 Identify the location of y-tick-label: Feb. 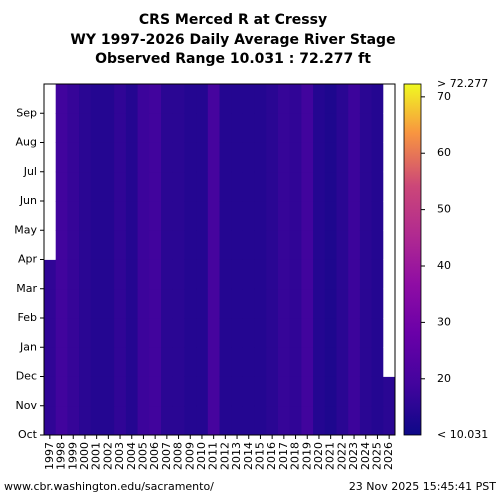
(27, 317).